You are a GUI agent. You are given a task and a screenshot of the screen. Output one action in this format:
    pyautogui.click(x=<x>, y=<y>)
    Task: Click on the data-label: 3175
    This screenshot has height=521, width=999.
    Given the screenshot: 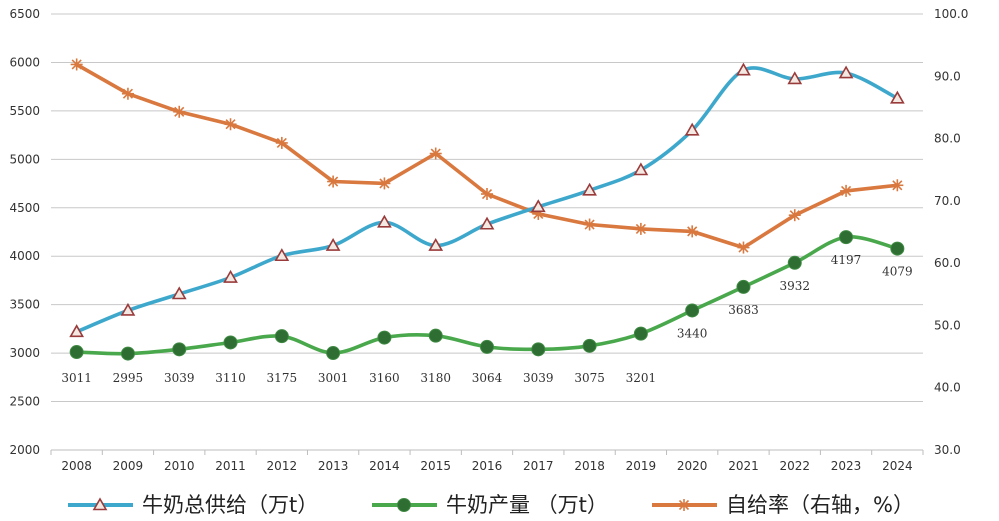 What is the action you would take?
    pyautogui.click(x=282, y=378)
    